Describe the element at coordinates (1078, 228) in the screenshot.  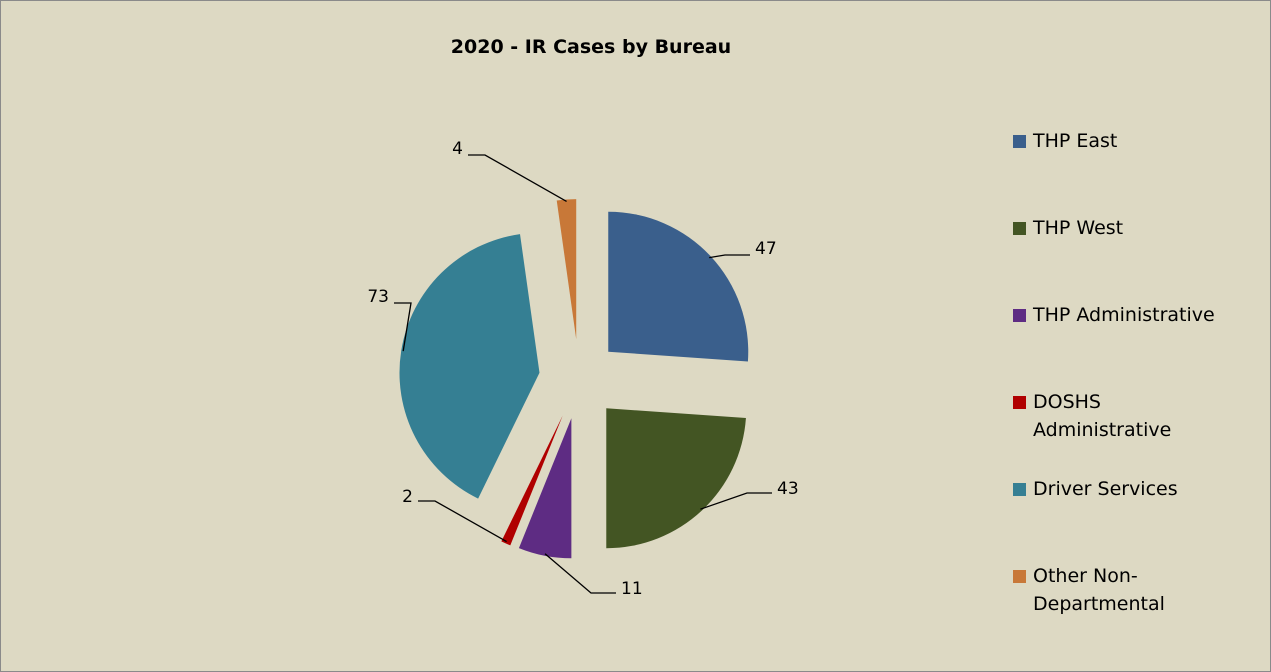
I see `legend-label: THP West` at that location.